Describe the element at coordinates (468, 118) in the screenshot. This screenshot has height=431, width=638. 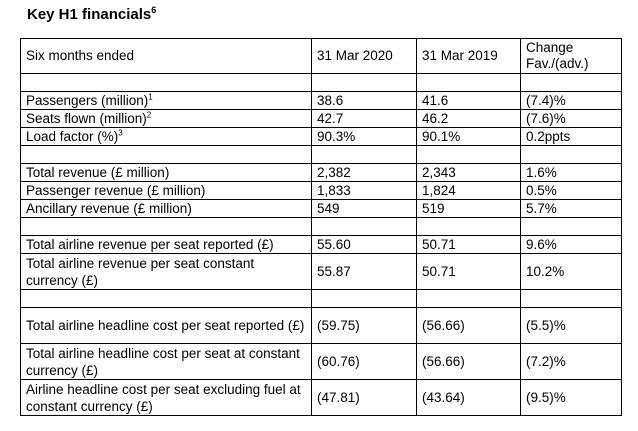
I see `value-2019: 46.2` at that location.